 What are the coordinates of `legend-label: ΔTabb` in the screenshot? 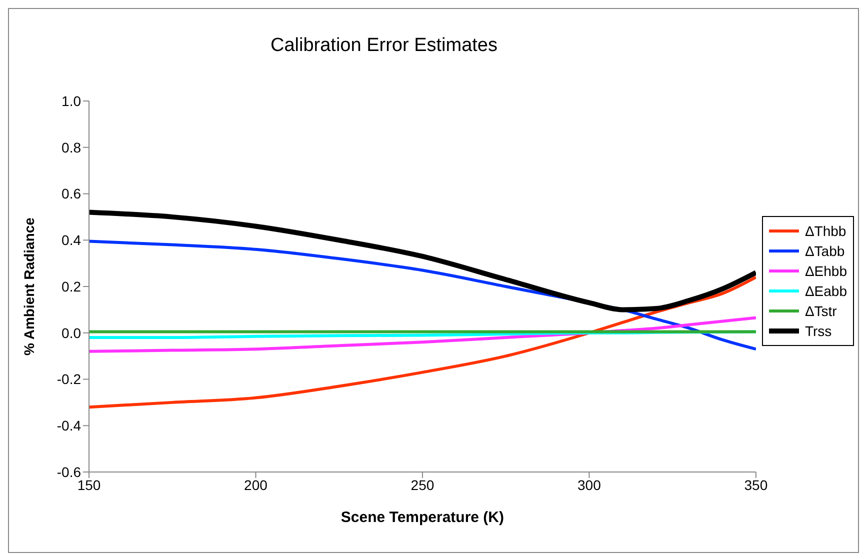 It's located at (824, 250).